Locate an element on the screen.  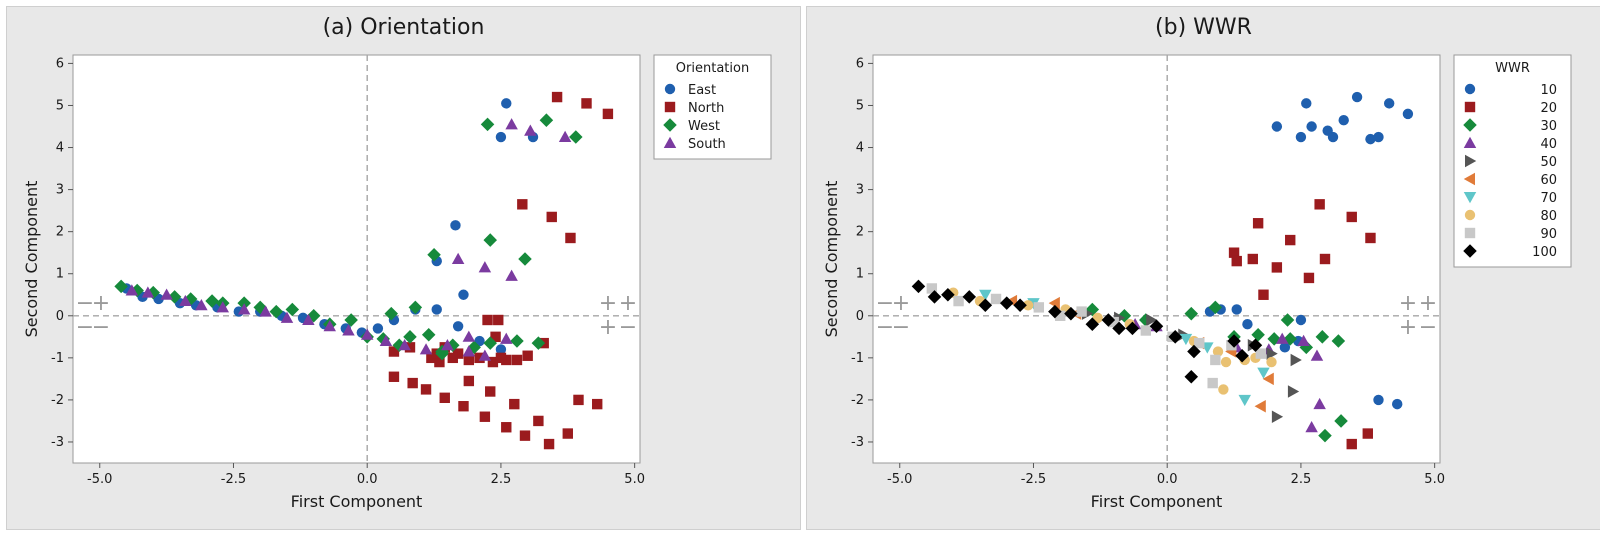
y-tick-label: -1 is located at coordinates (857, 358).